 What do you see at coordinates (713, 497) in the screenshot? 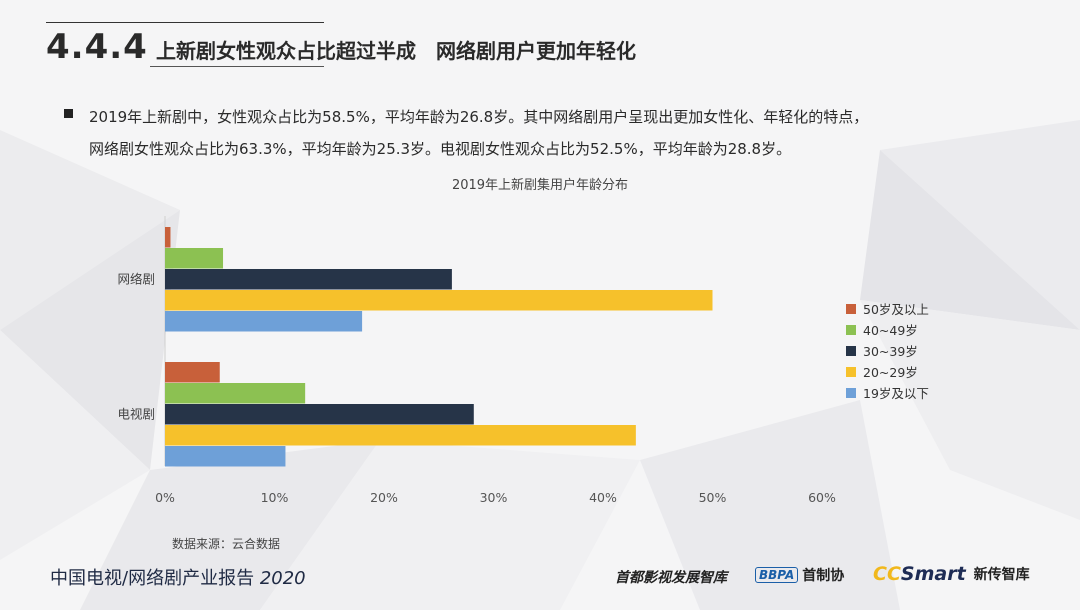
I see `x-tick-label: 50%` at bounding box center [713, 497].